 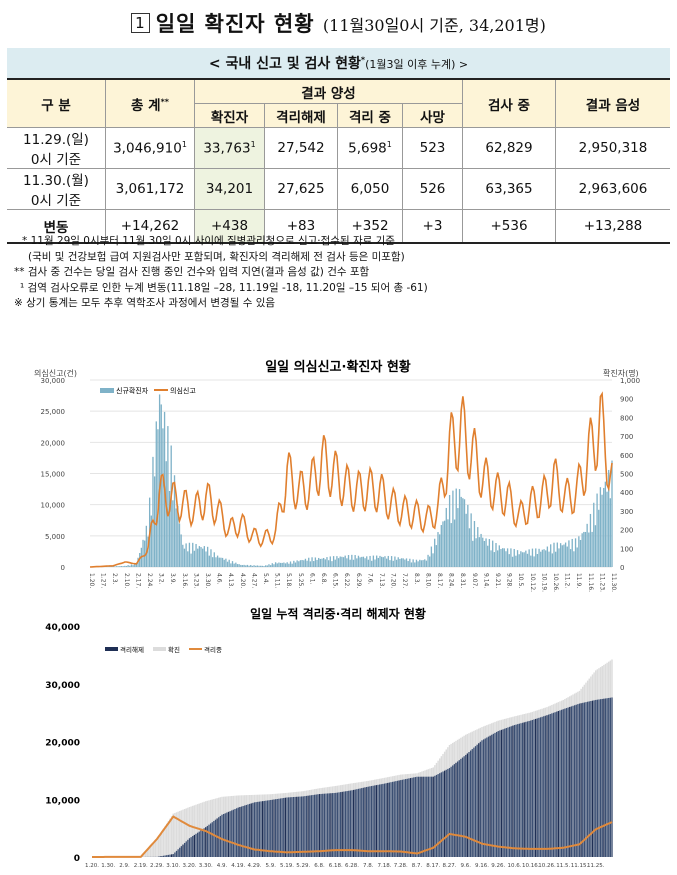 What do you see at coordinates (108, 866) in the screenshot?
I see `x-tick-label: 1.30.` at bounding box center [108, 866].